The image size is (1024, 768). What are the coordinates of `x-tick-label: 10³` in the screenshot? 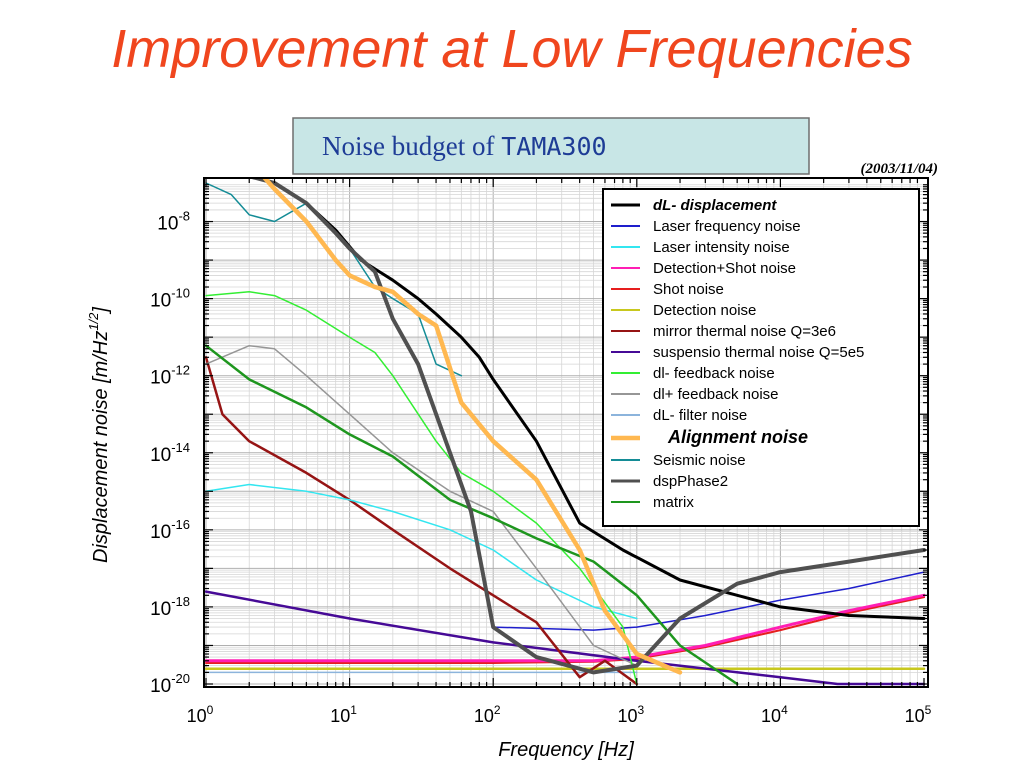 It's located at (630, 714).